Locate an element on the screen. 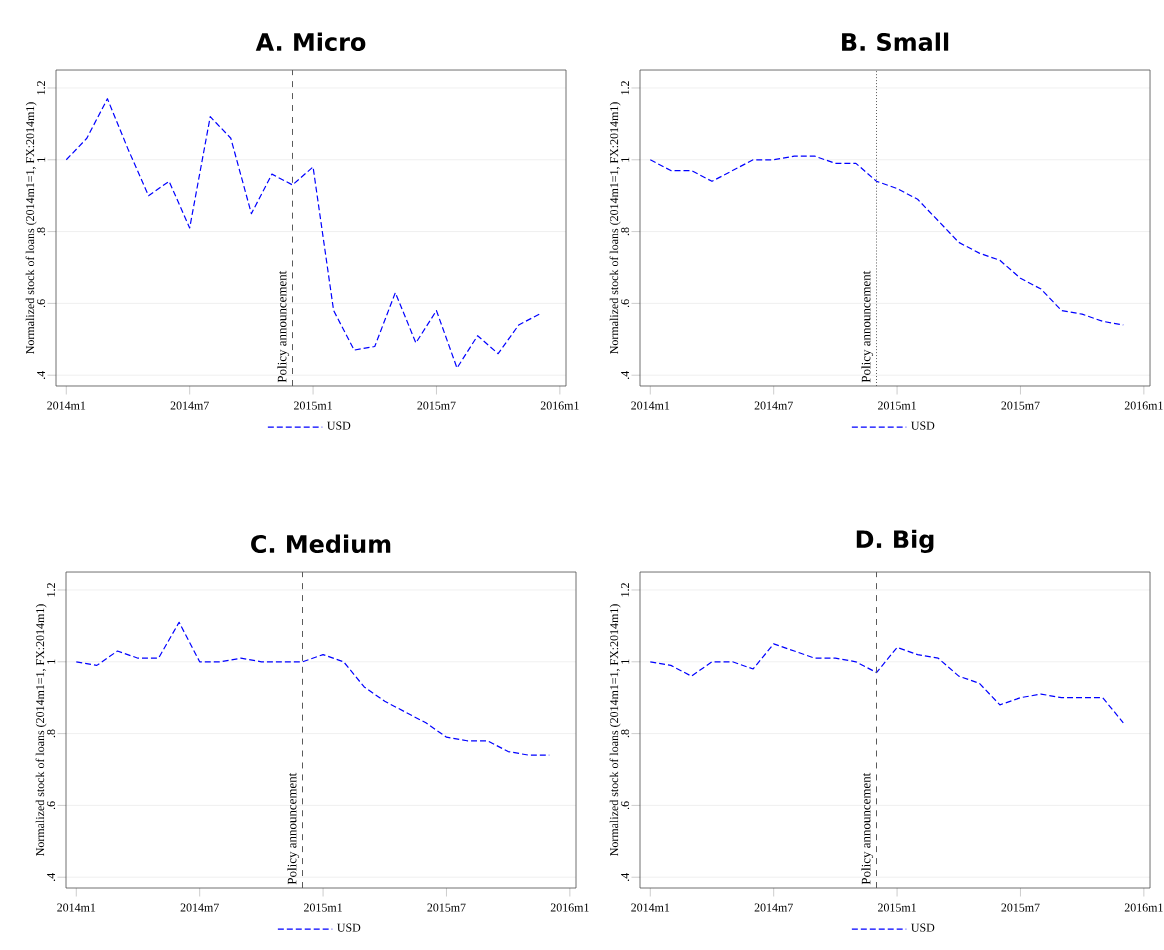 This screenshot has height=950, width=1164. chart-title: C. Medium is located at coordinates (321, 544).